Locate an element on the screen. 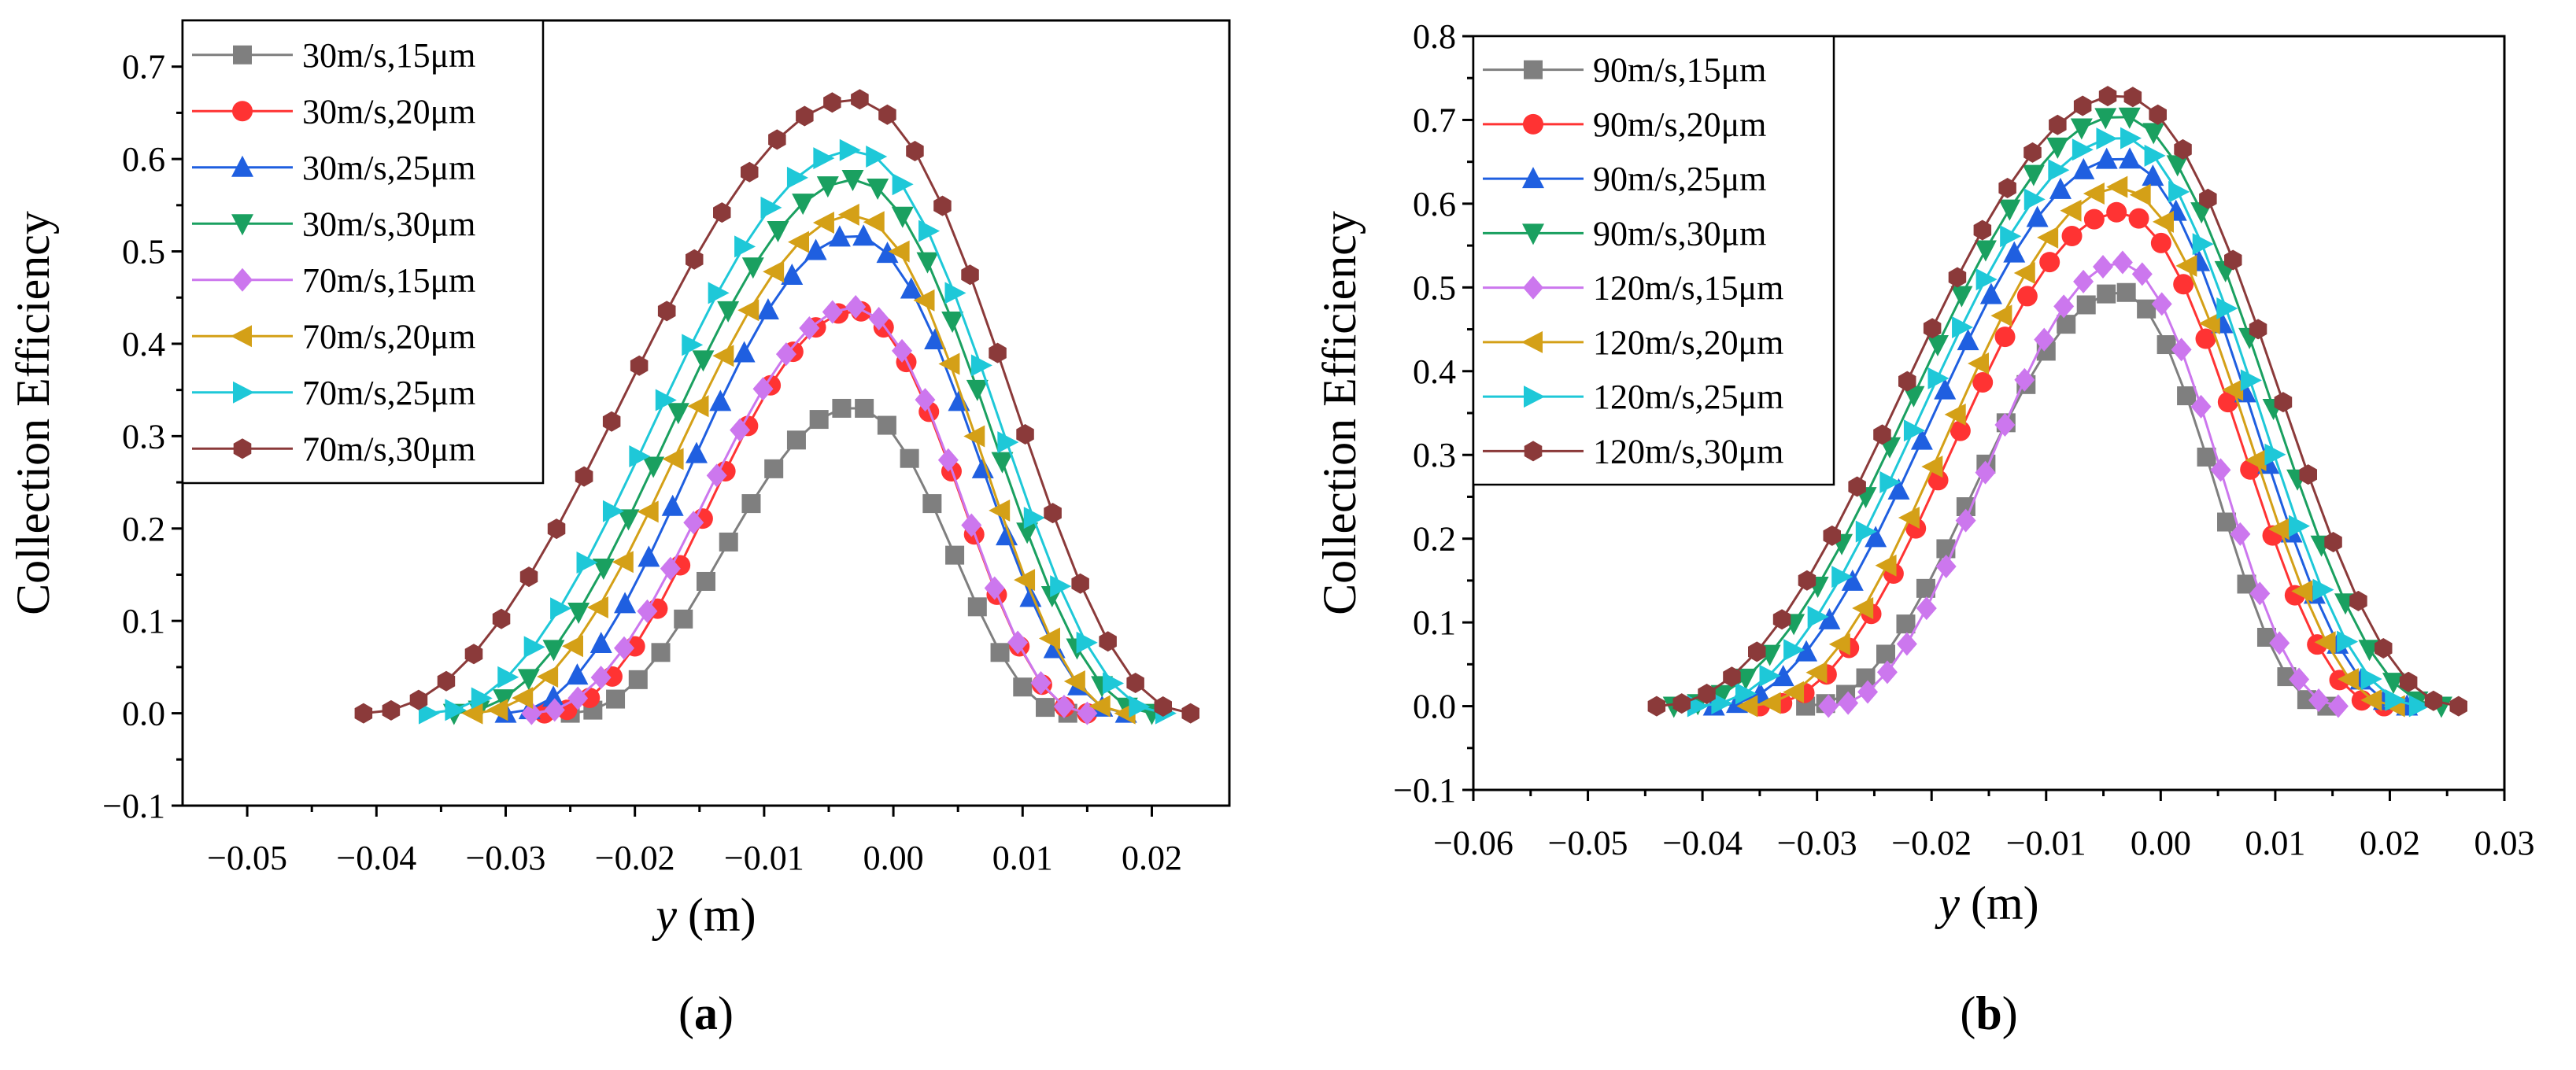  y-tick-label: −0.1 is located at coordinates (133, 806).